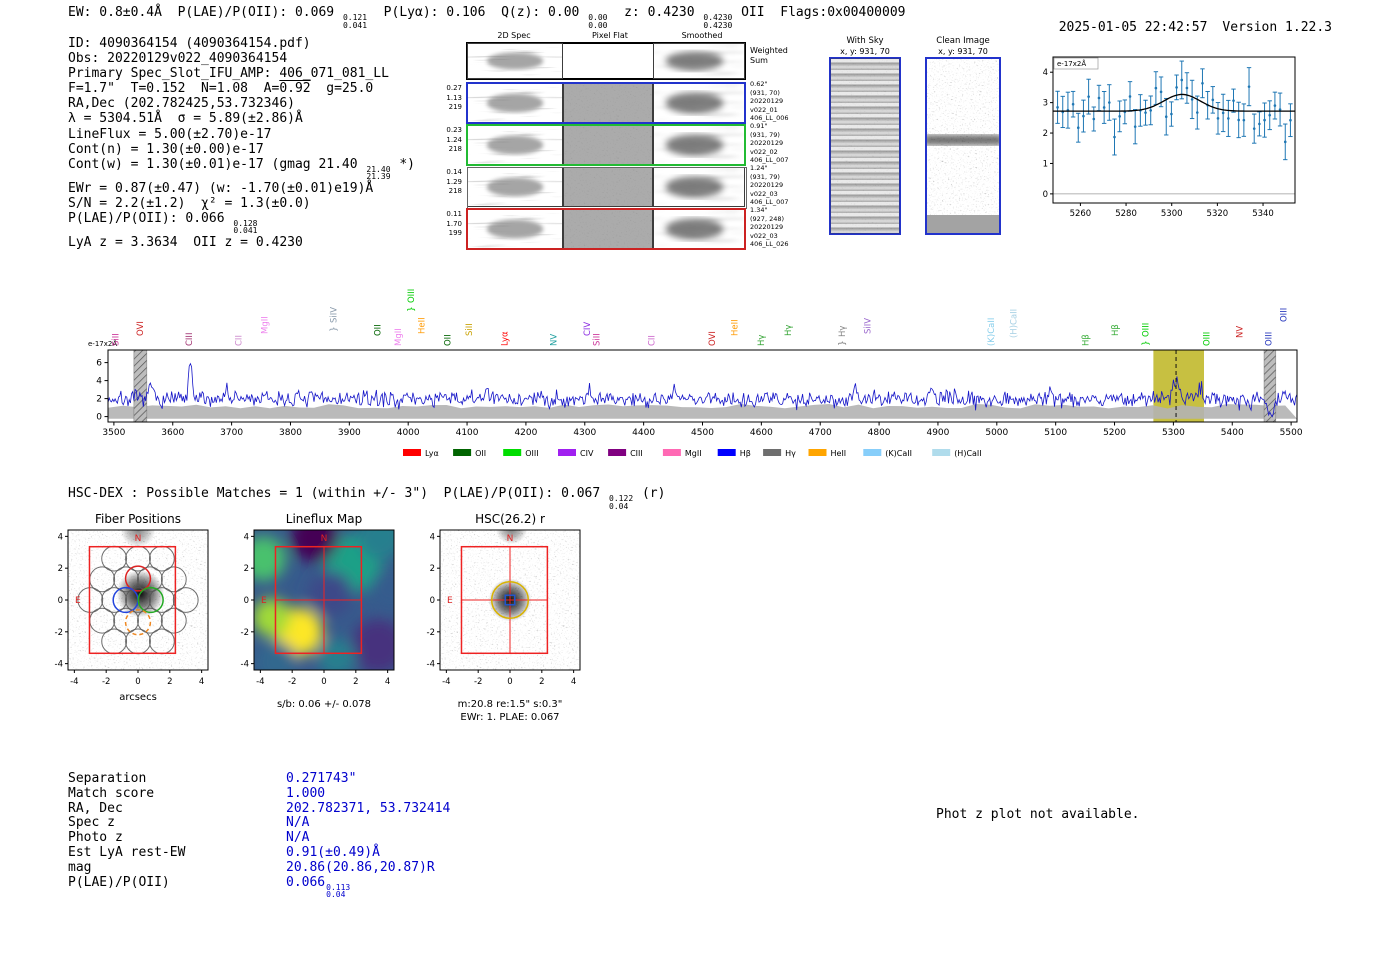 The width and height of the screenshot is (1400, 953). What do you see at coordinates (769, 55) in the screenshot?
I see `spec2d-weighted-label: Weighted Sum` at bounding box center [769, 55].